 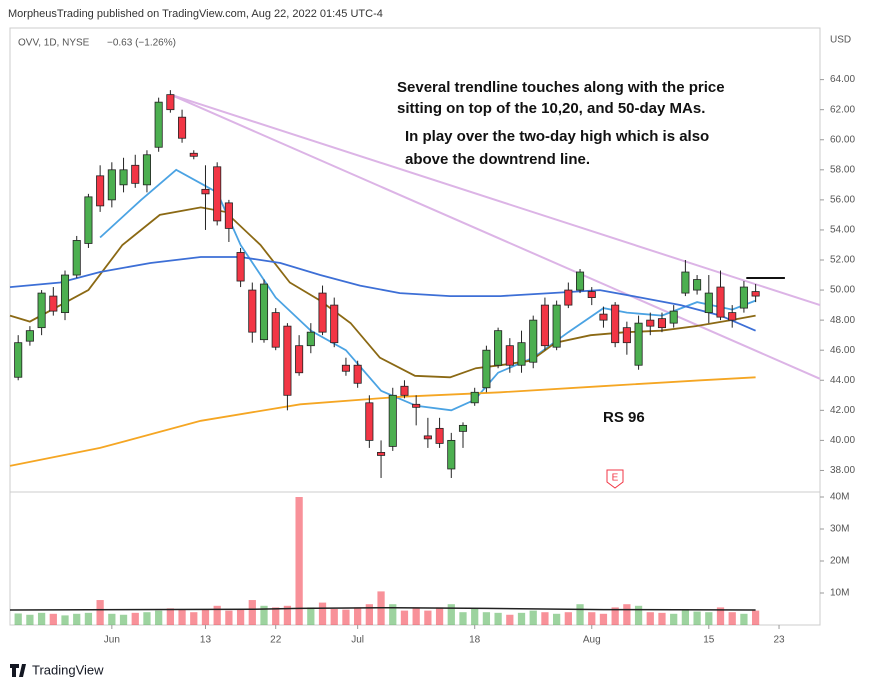 I want to click on x-tick-label: 15, so click(x=709, y=640).